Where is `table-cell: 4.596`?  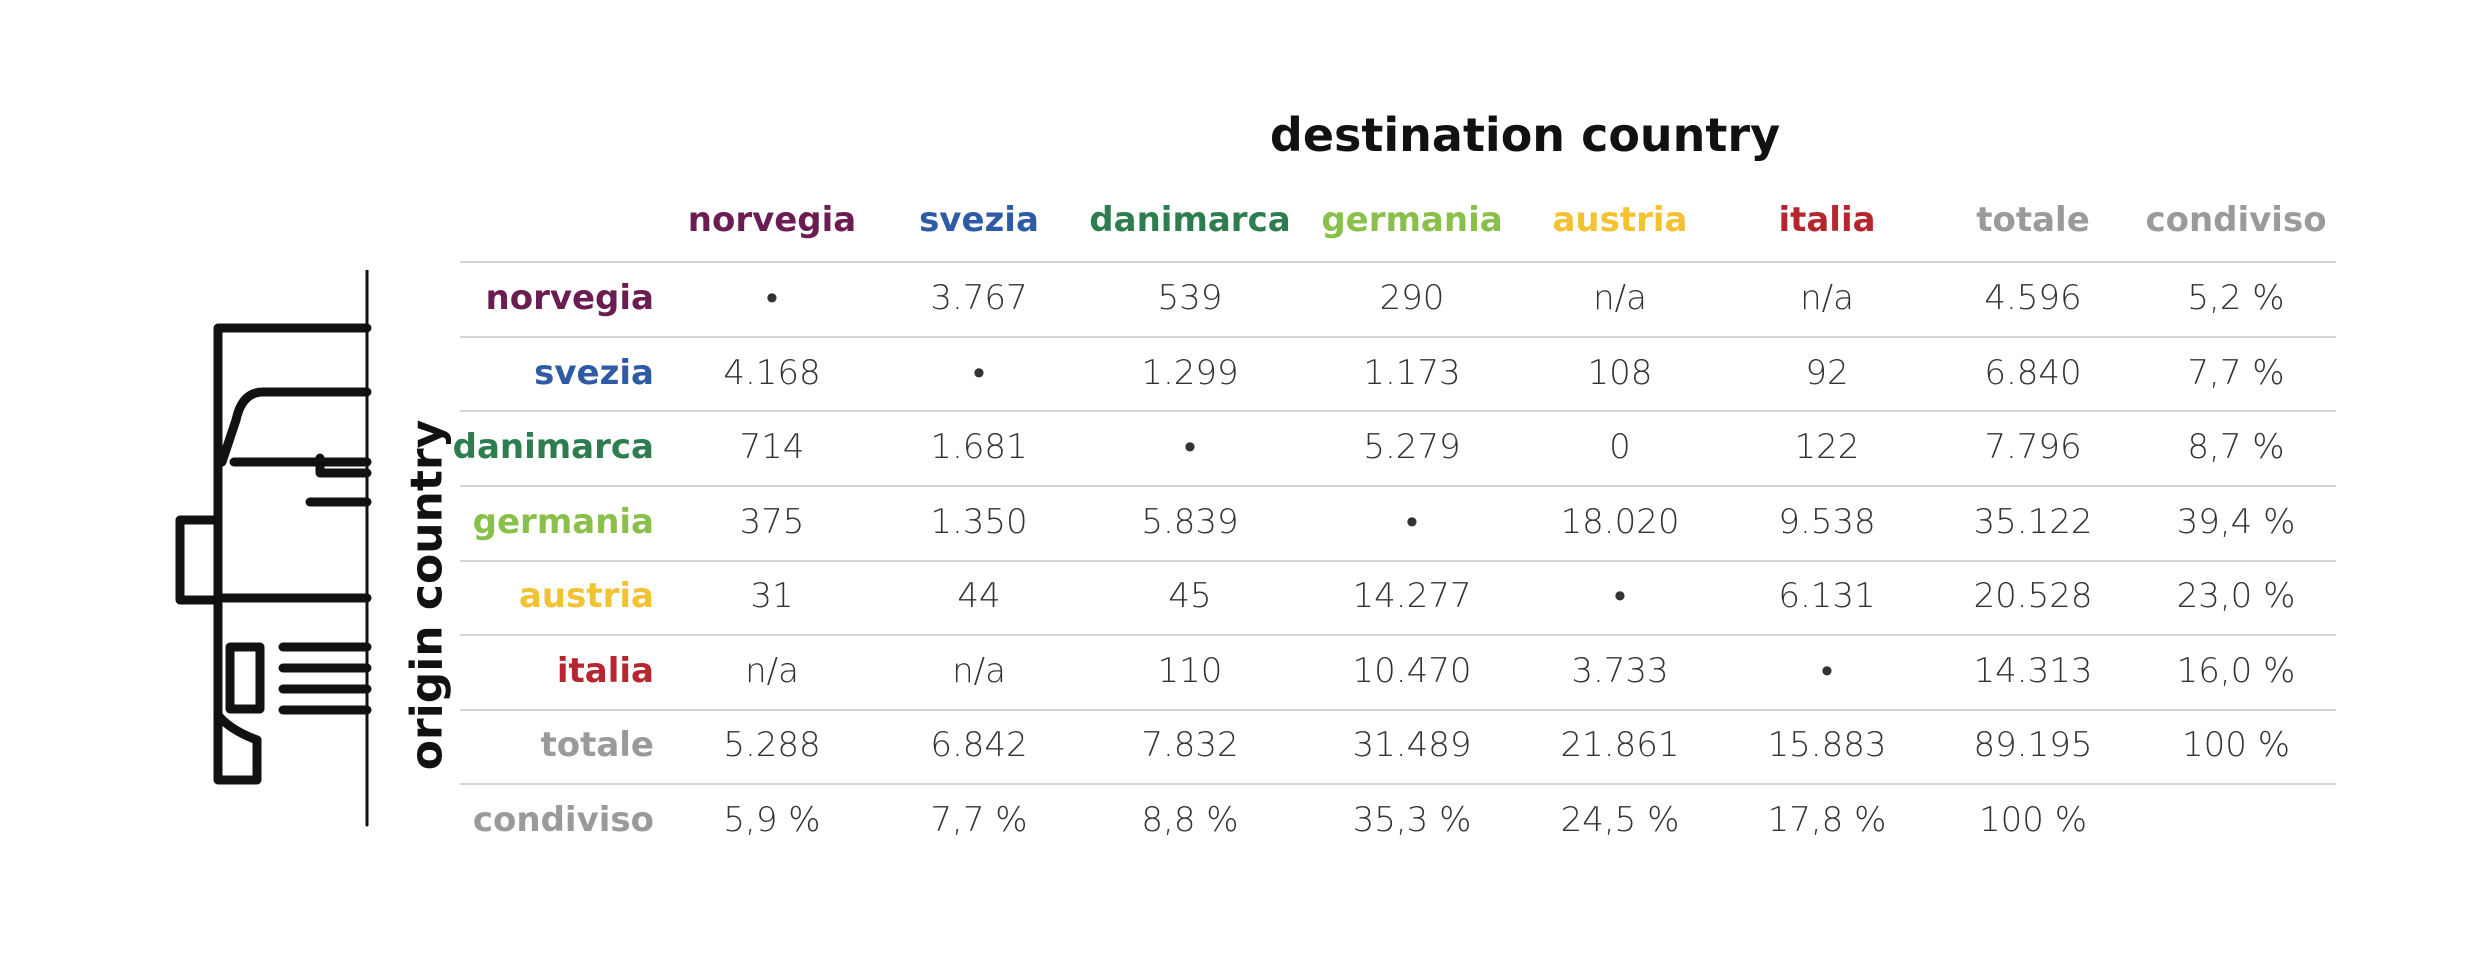 table-cell: 4.596 is located at coordinates (2033, 298).